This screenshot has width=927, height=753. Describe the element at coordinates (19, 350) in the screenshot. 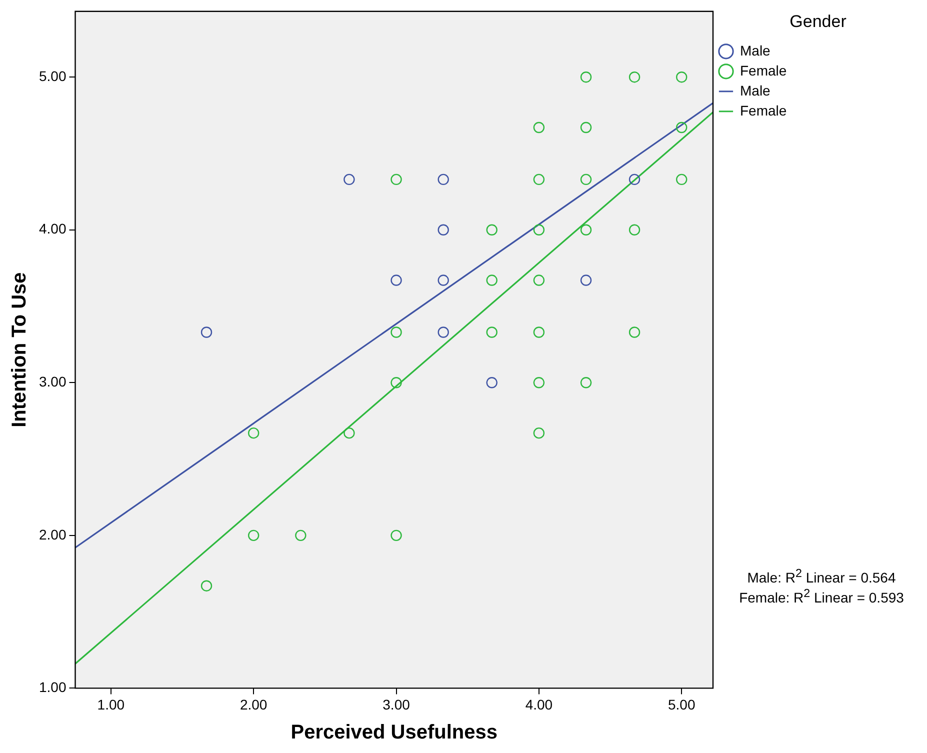

I see `y-axis-title: Intention To Use` at that location.